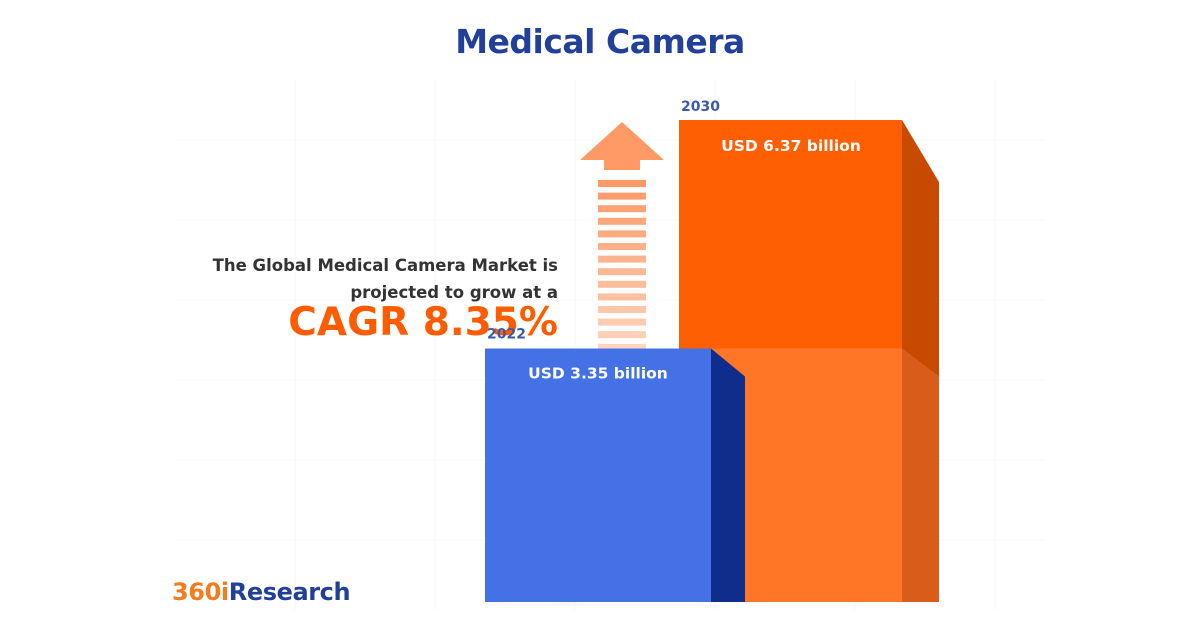 This screenshot has height=628, width=1200. Describe the element at coordinates (200, 592) in the screenshot. I see `logo-part-1: 360i` at that location.